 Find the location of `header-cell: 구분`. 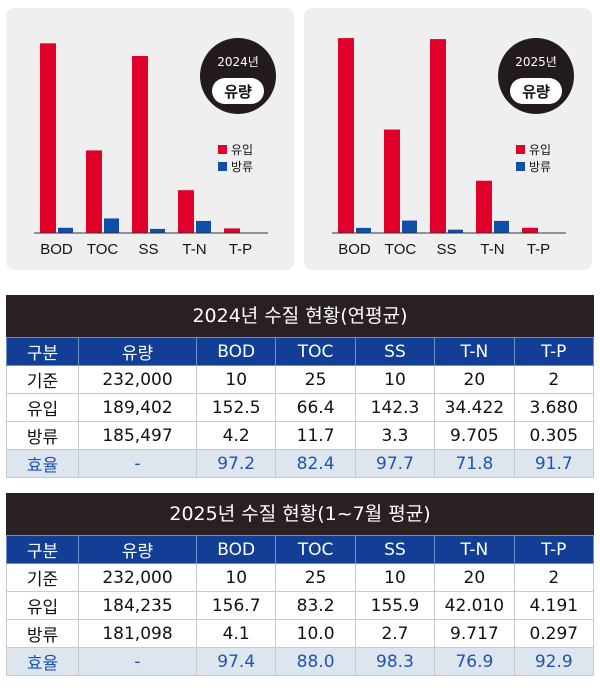

header-cell: 구분 is located at coordinates (42, 351).